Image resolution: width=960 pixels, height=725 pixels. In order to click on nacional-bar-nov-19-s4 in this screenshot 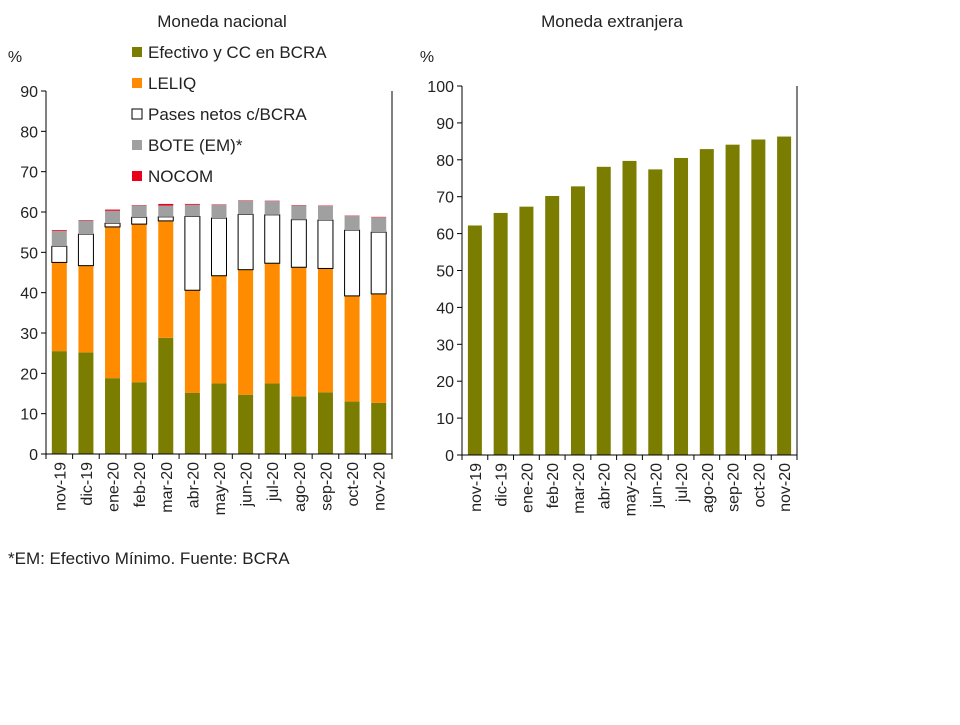, I will do `click(59, 230)`.